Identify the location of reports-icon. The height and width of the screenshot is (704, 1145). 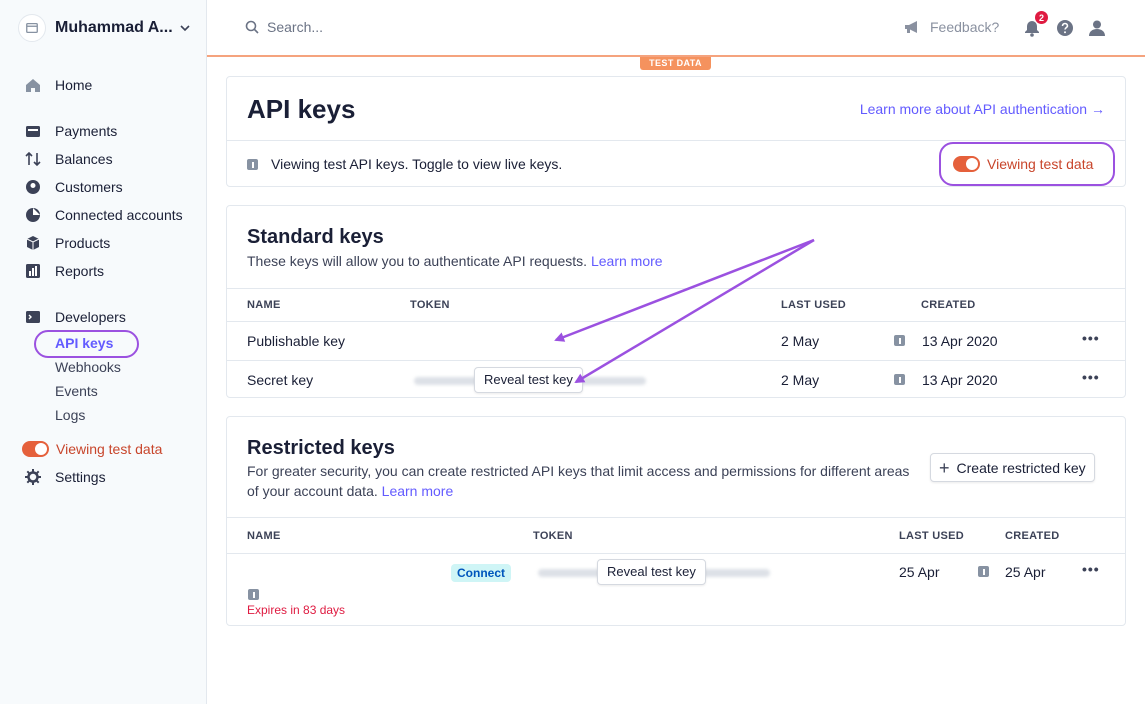
(33, 271).